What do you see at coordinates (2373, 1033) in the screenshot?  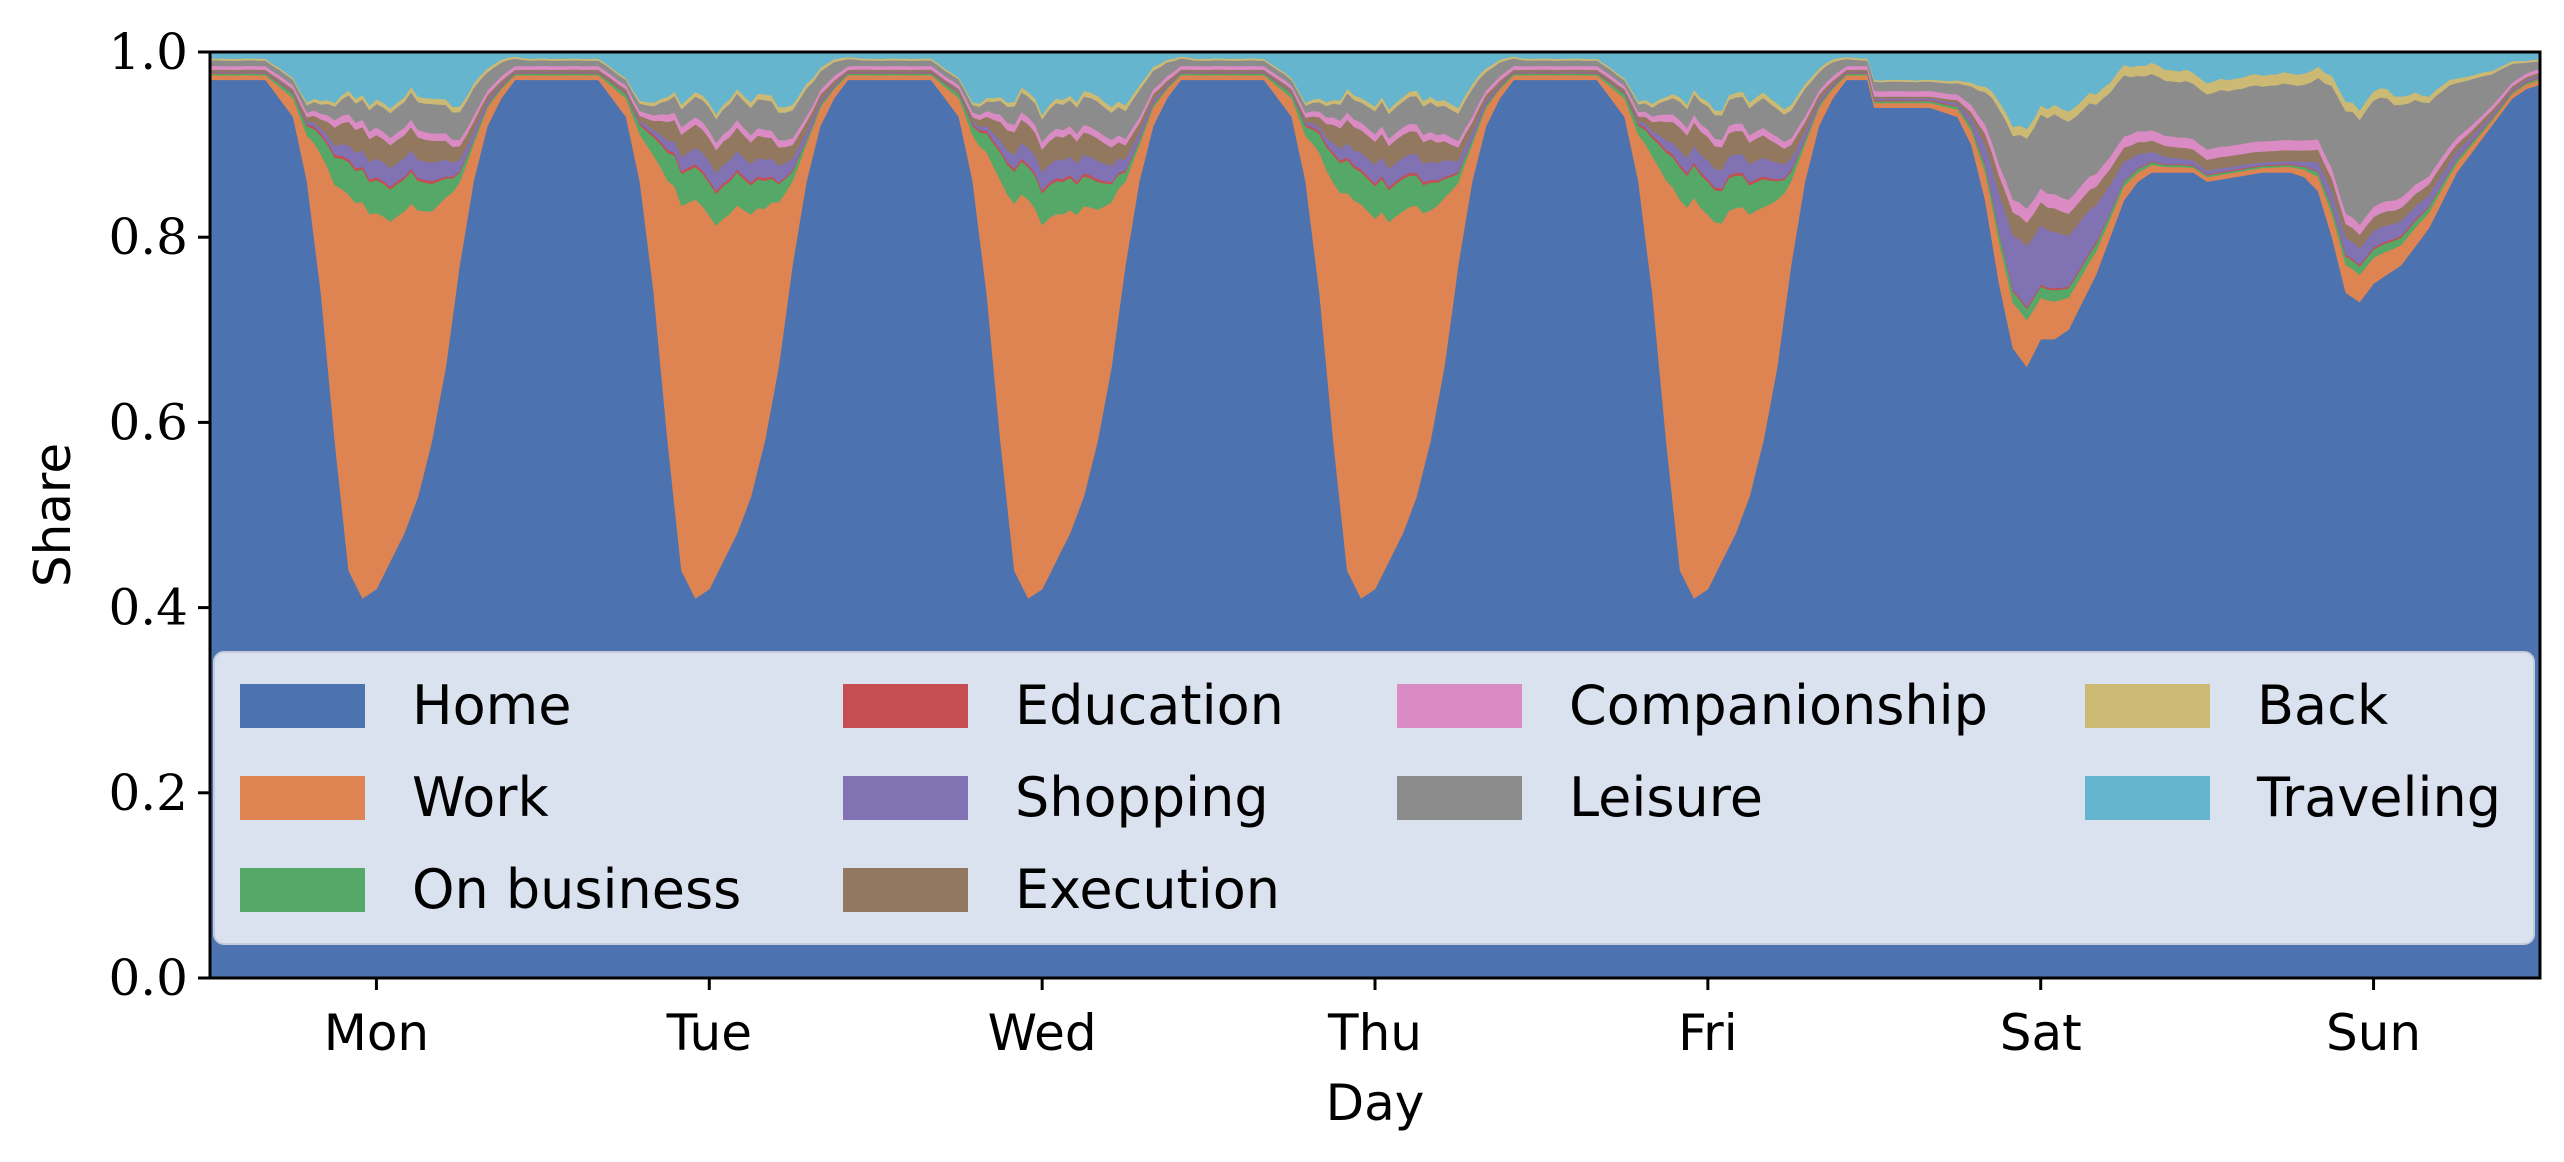 I see `x-tick-label: Sun` at bounding box center [2373, 1033].